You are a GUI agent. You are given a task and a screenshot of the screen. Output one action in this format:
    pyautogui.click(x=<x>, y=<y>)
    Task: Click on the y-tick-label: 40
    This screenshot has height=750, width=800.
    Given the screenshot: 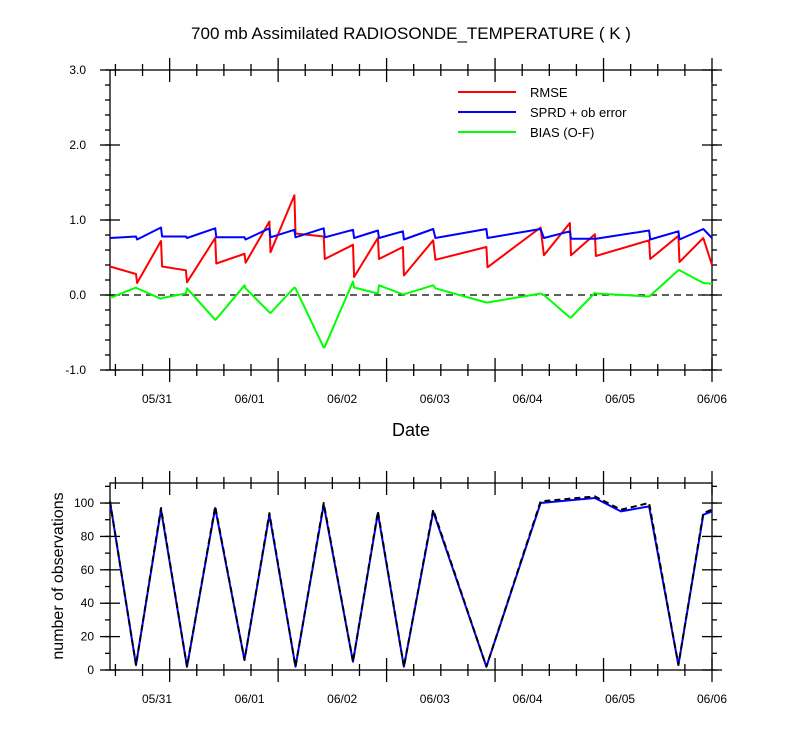 What is the action you would take?
    pyautogui.click(x=88, y=603)
    